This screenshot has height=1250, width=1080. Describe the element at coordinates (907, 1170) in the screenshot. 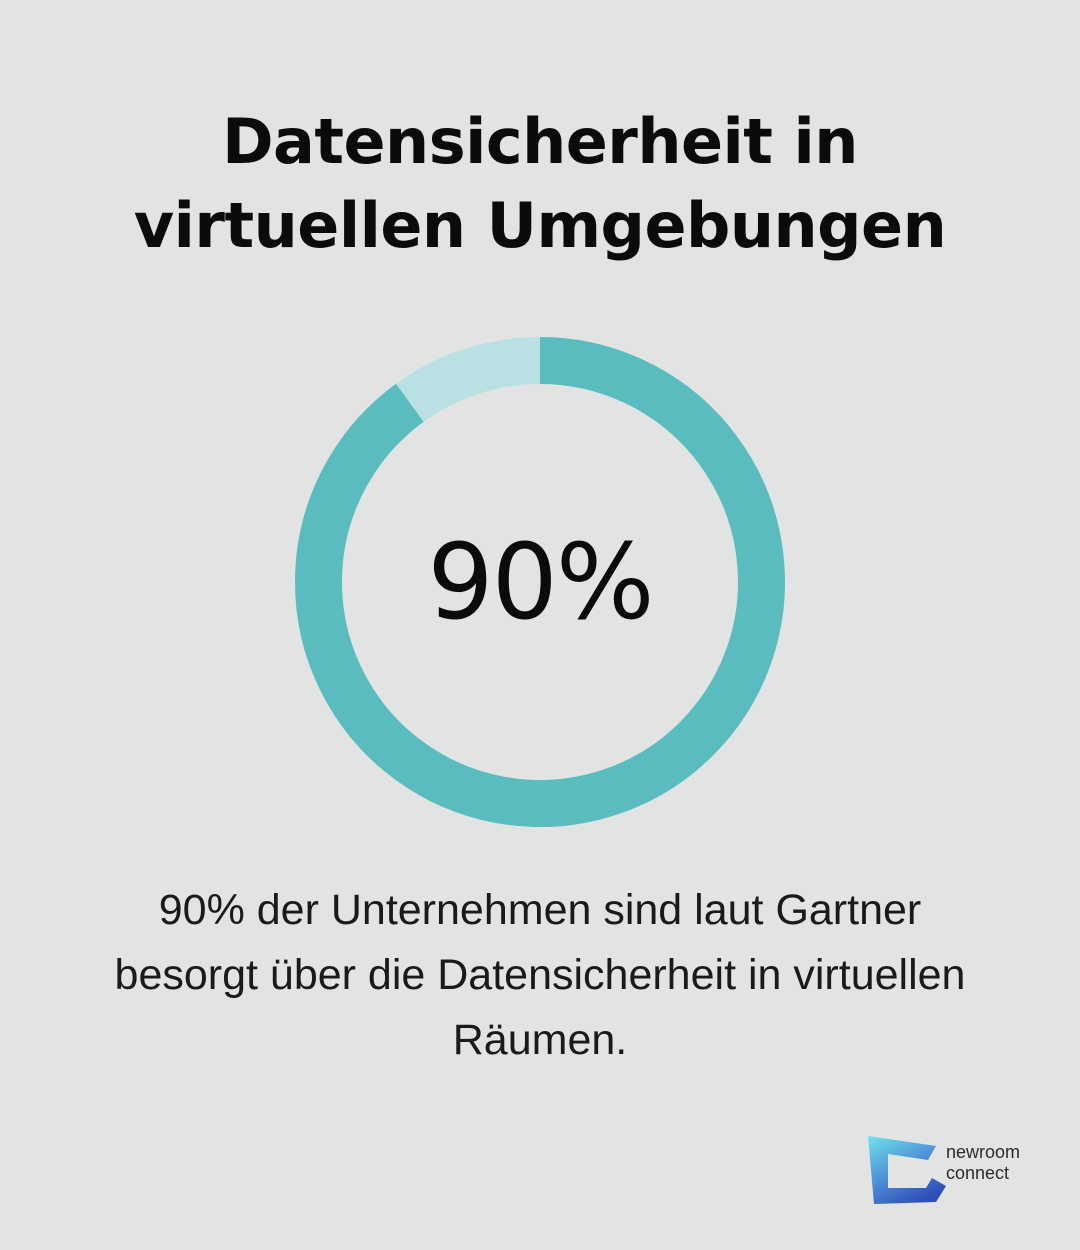

I see `newroom-connect-logo-icon` at that location.